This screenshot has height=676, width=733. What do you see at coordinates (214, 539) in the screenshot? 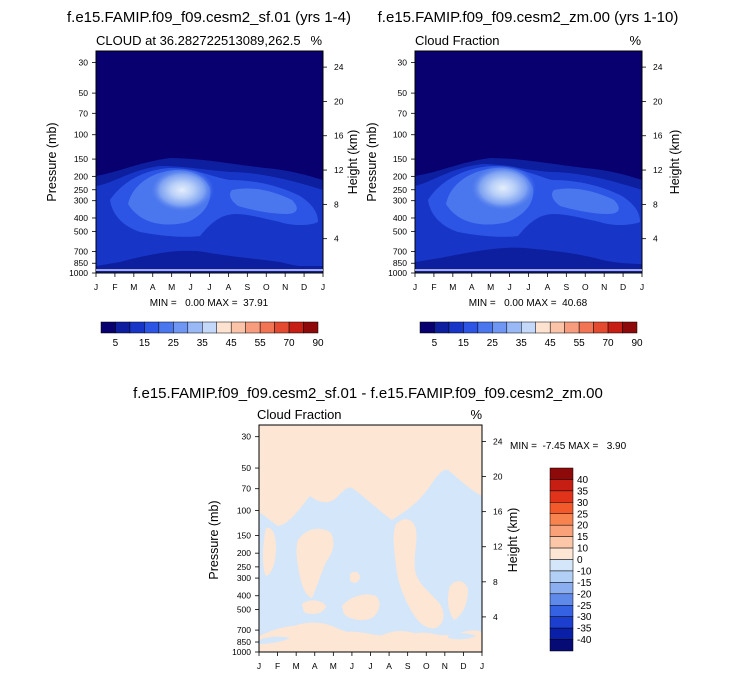
I see `panel-3-ylabel: Pressure (mb)` at bounding box center [214, 539].